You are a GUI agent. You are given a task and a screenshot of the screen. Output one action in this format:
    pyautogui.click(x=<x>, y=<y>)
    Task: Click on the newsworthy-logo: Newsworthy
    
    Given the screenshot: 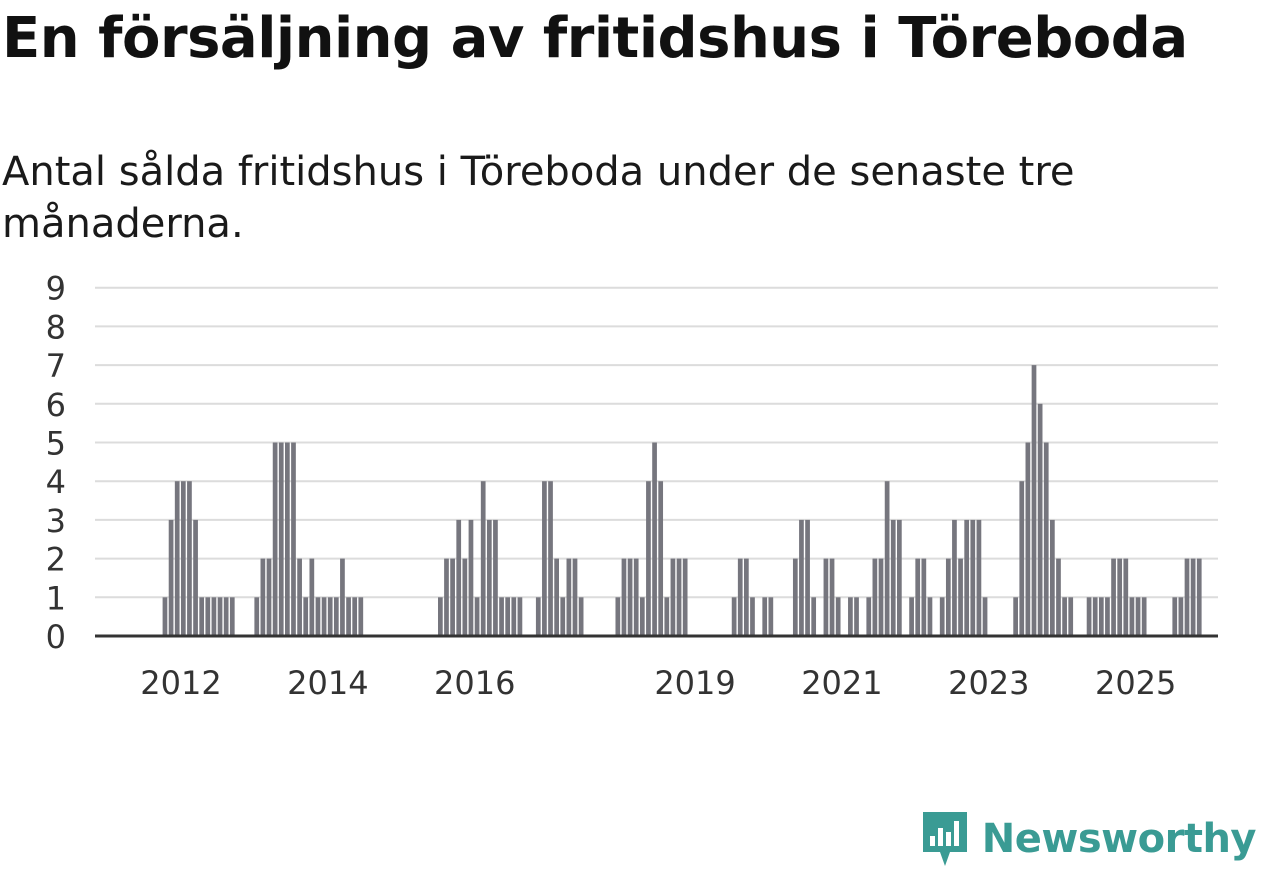 What is the action you would take?
    pyautogui.click(x=1088, y=839)
    